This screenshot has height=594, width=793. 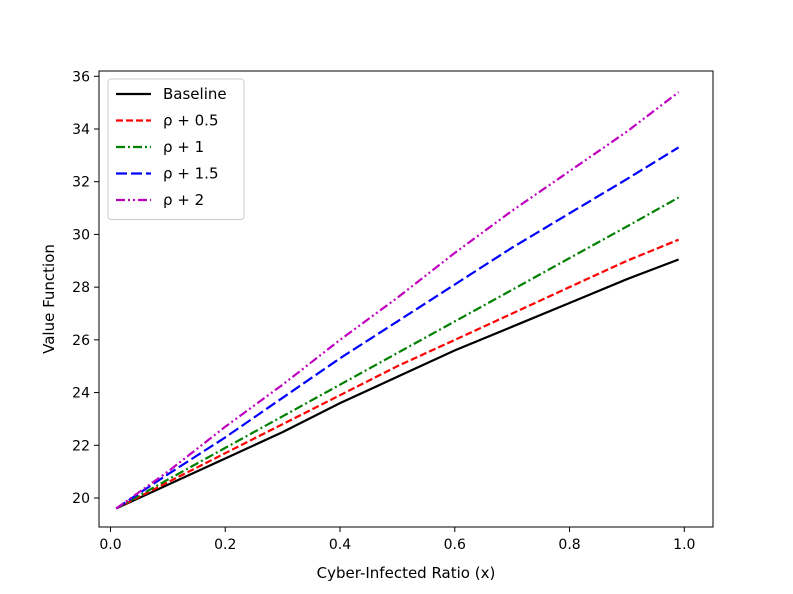 I want to click on legend-entry-label: ρ + 1, so click(x=183, y=147).